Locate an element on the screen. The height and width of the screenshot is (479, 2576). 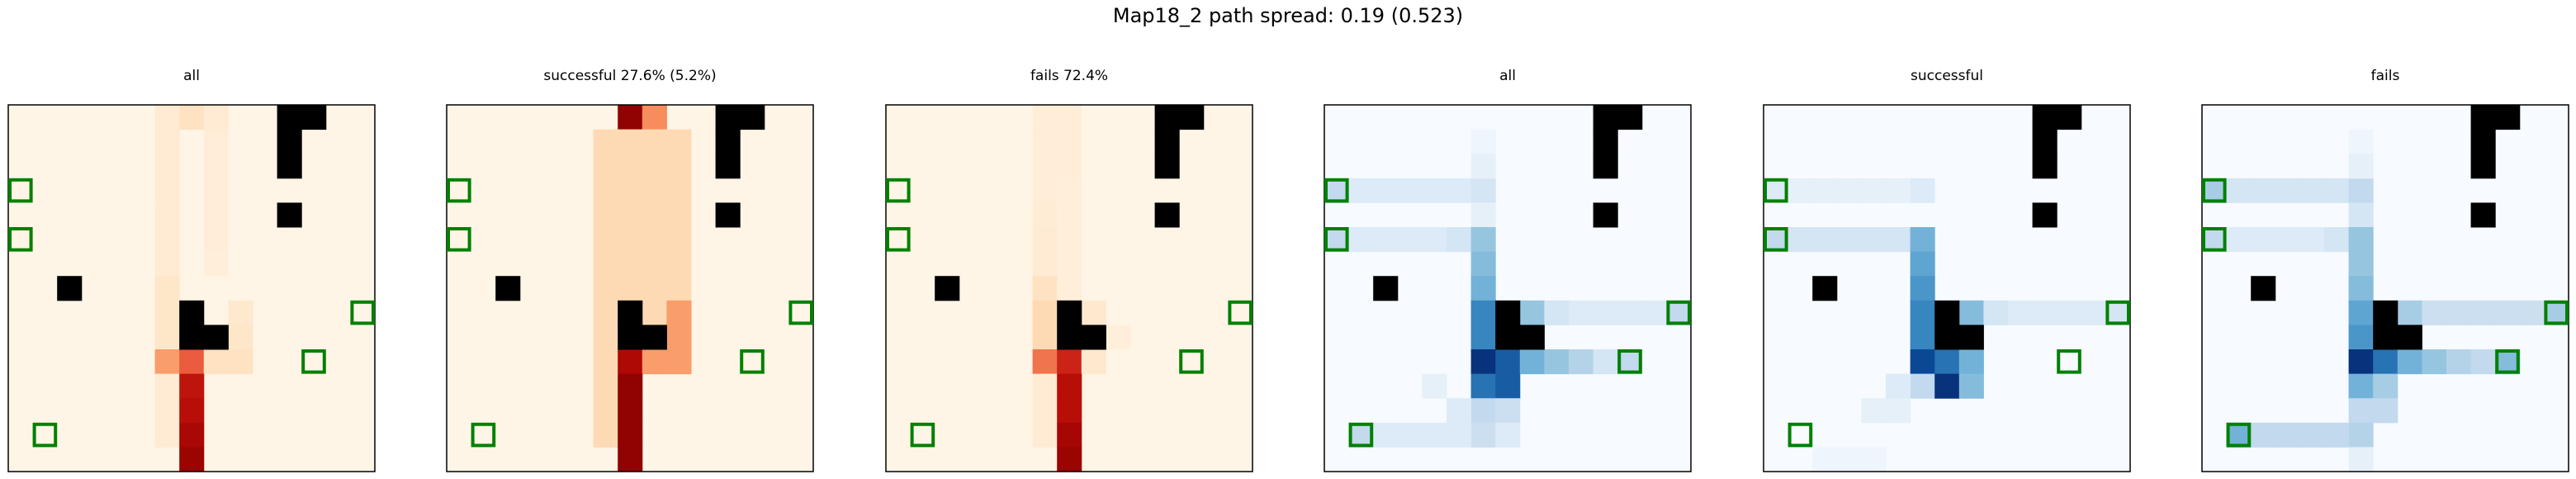
figure-title: Map18_2 path spread: 0.19 (0.523) is located at coordinates (1288, 16).